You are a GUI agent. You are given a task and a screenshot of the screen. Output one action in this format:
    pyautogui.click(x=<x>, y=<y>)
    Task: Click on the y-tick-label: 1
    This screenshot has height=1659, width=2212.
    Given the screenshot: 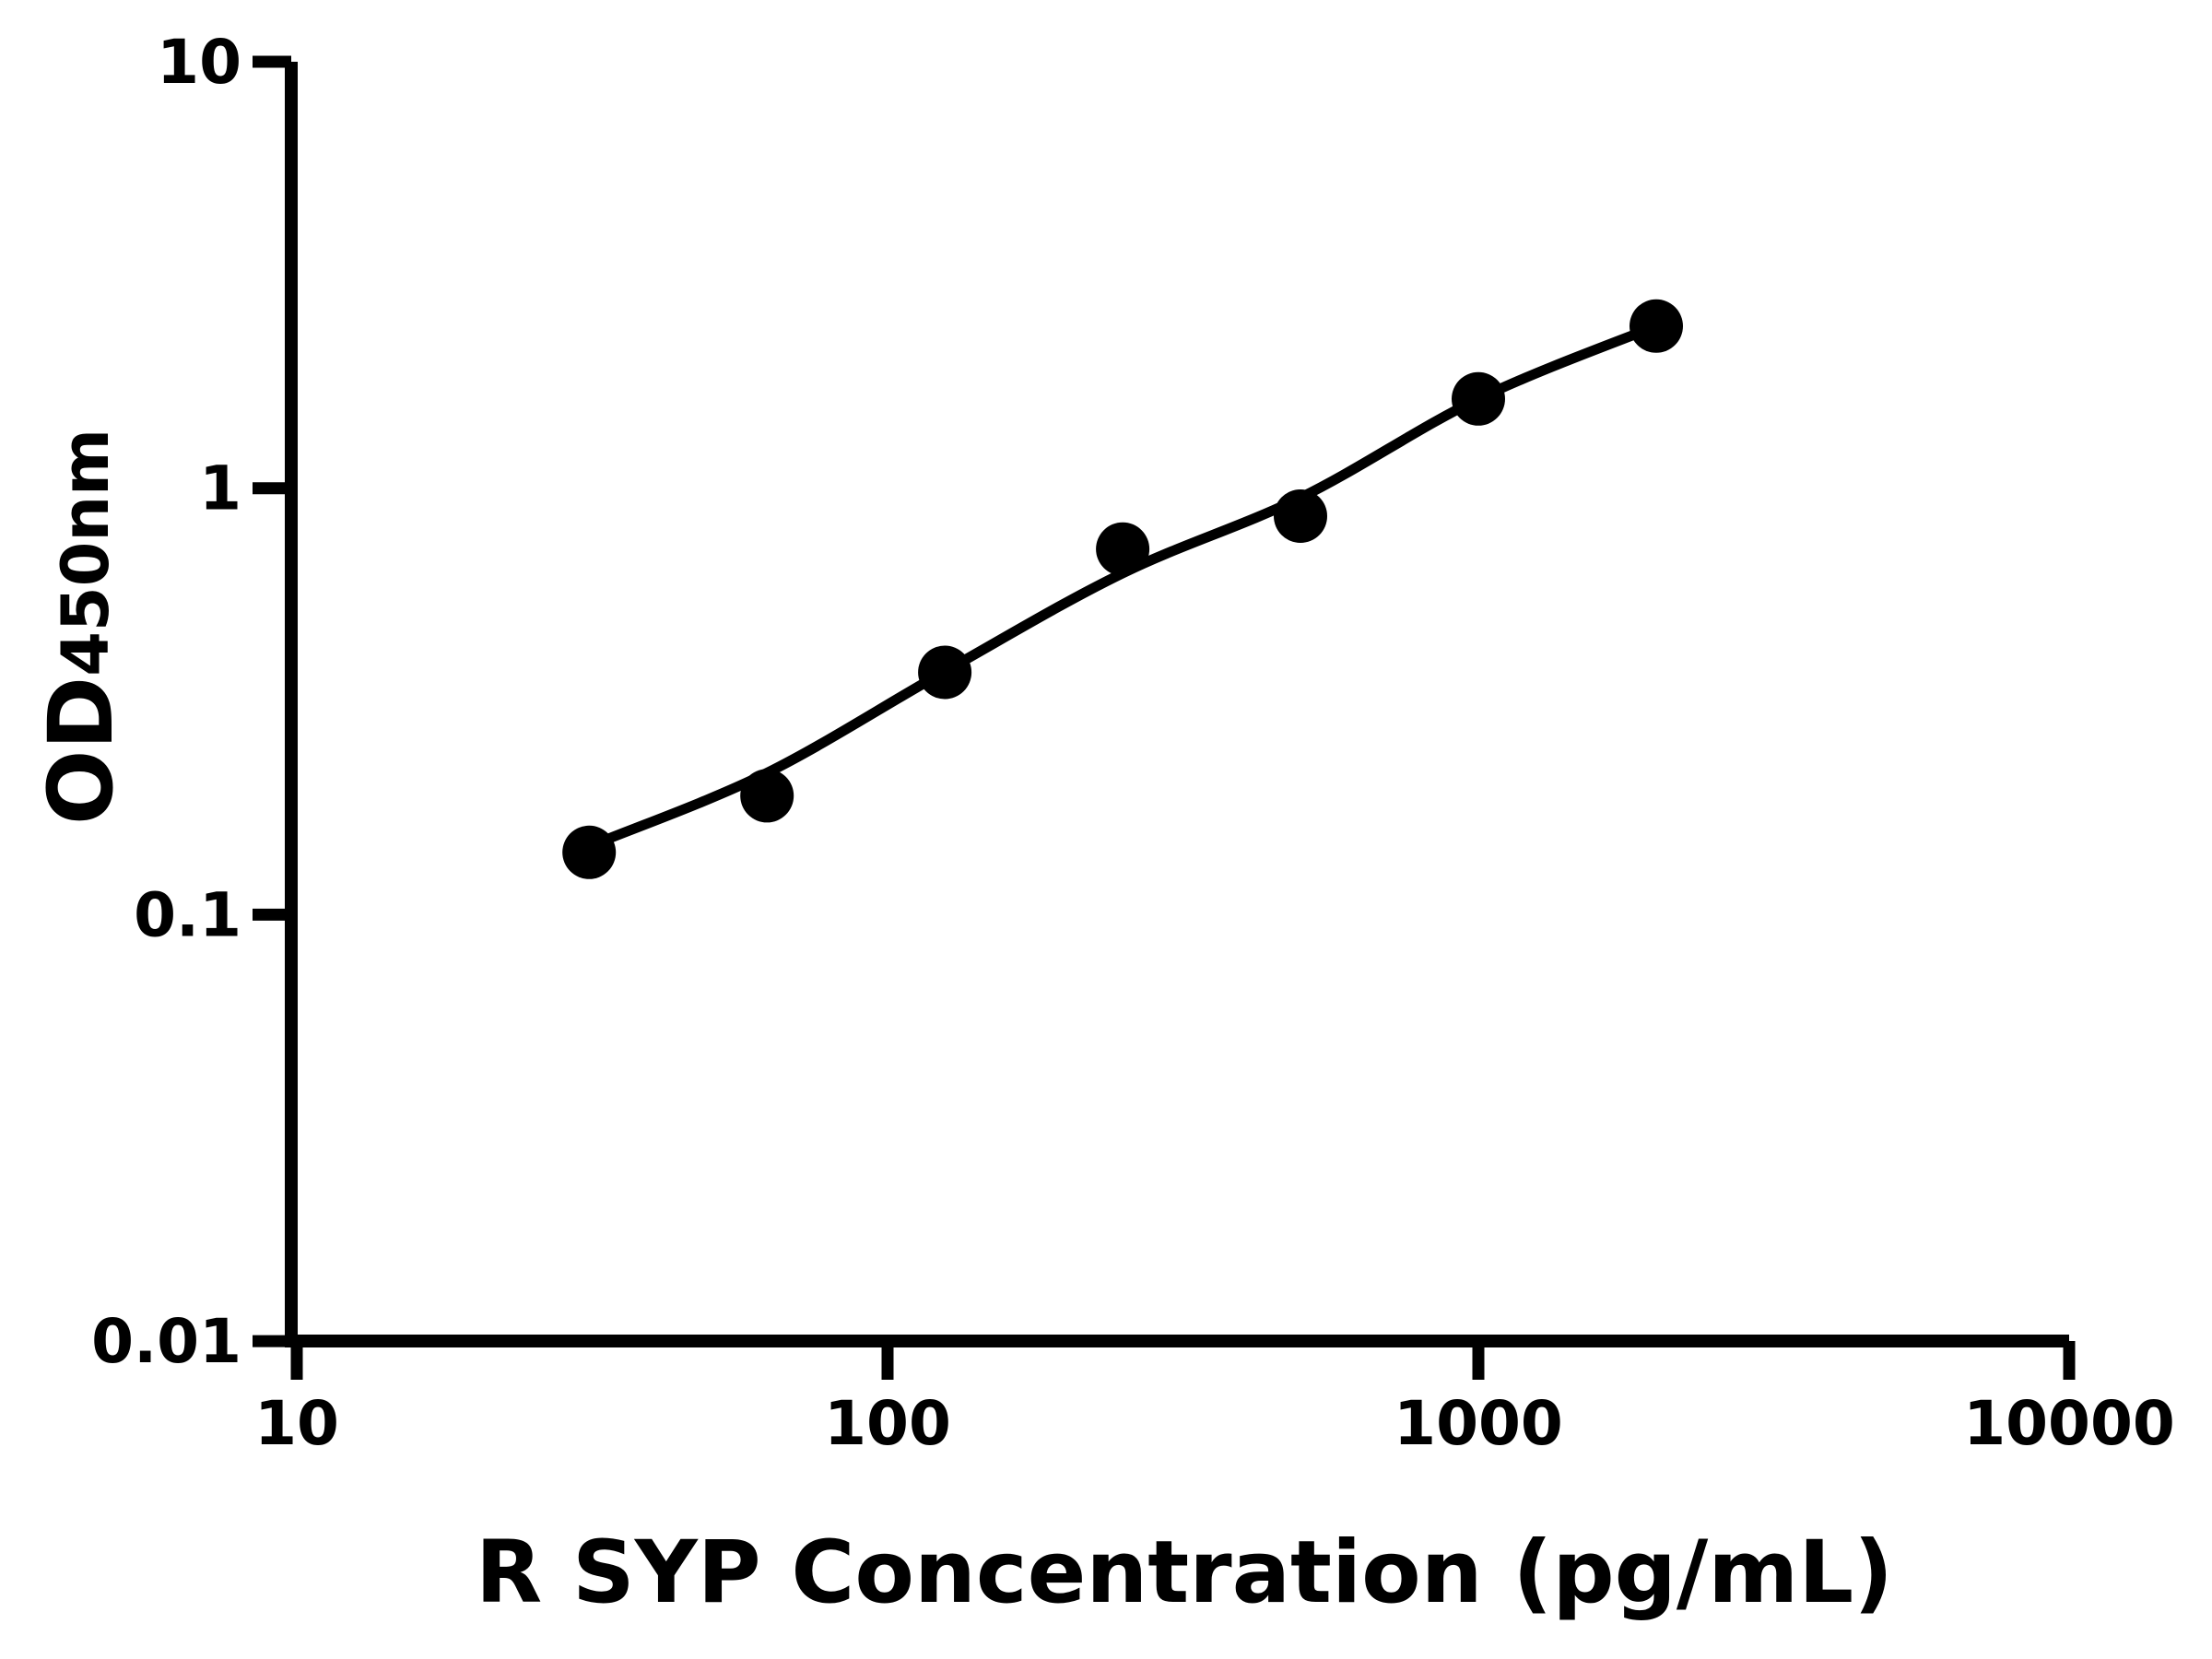 What is the action you would take?
    pyautogui.click(x=220, y=488)
    